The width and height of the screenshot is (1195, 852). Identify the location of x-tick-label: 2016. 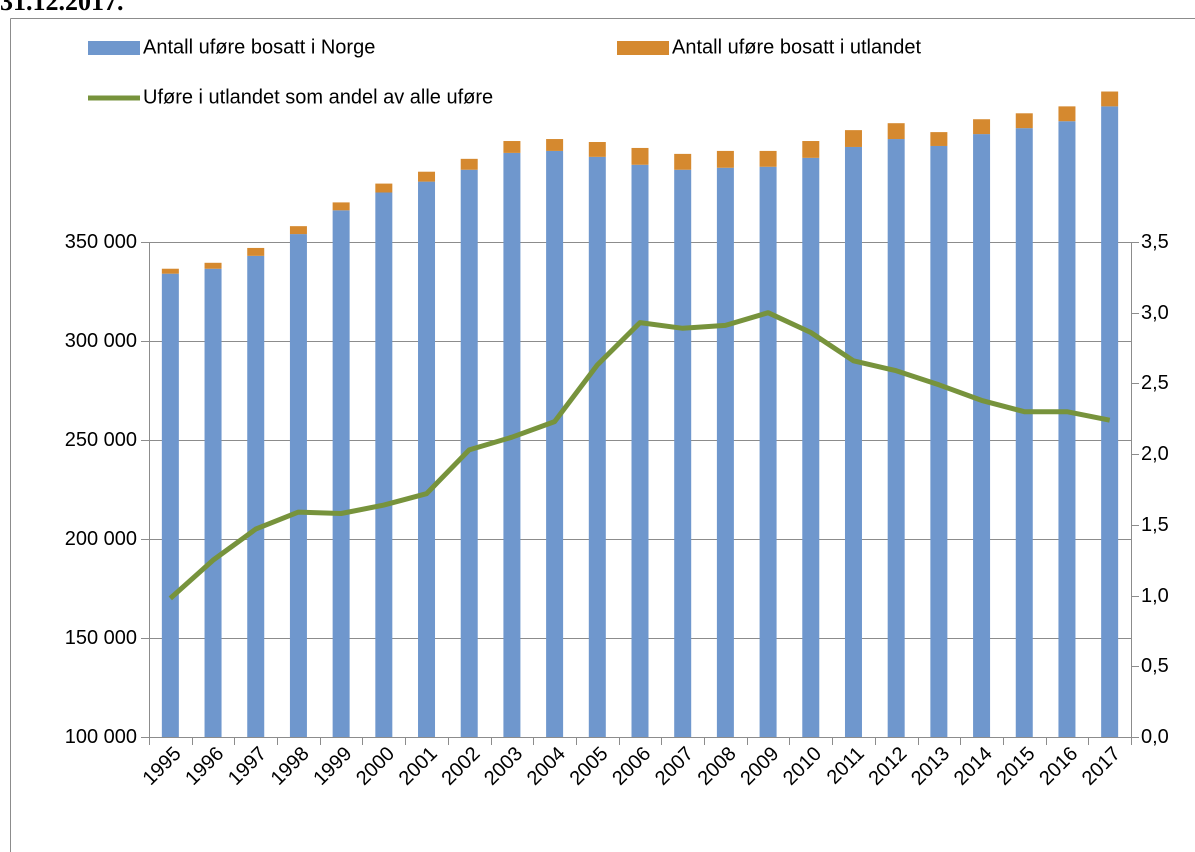
(1058, 766).